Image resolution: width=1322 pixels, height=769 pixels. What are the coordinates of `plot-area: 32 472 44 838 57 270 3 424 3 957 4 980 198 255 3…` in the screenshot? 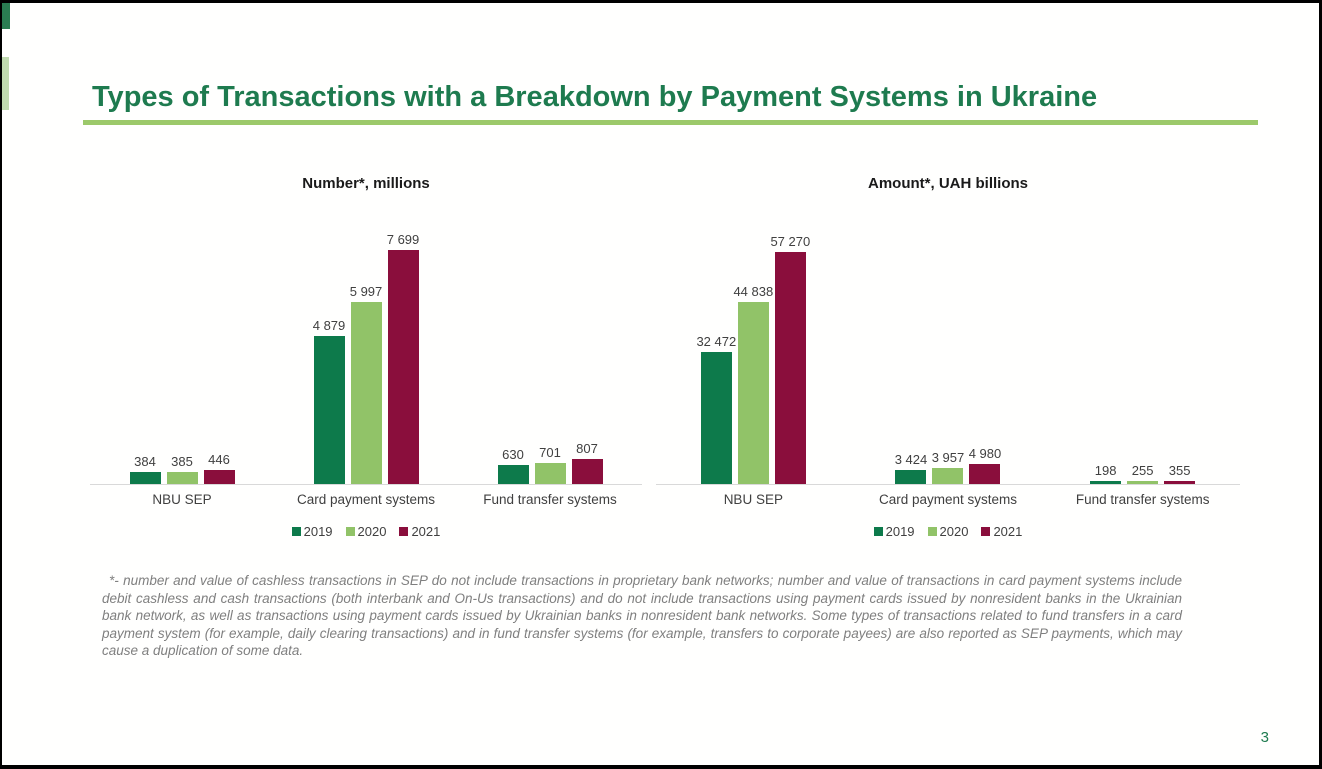 It's located at (948, 359).